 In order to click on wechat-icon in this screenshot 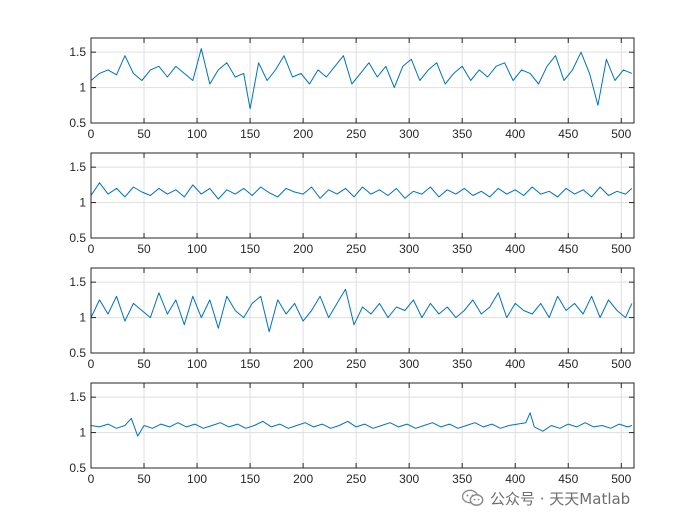, I will do `click(472, 498)`.